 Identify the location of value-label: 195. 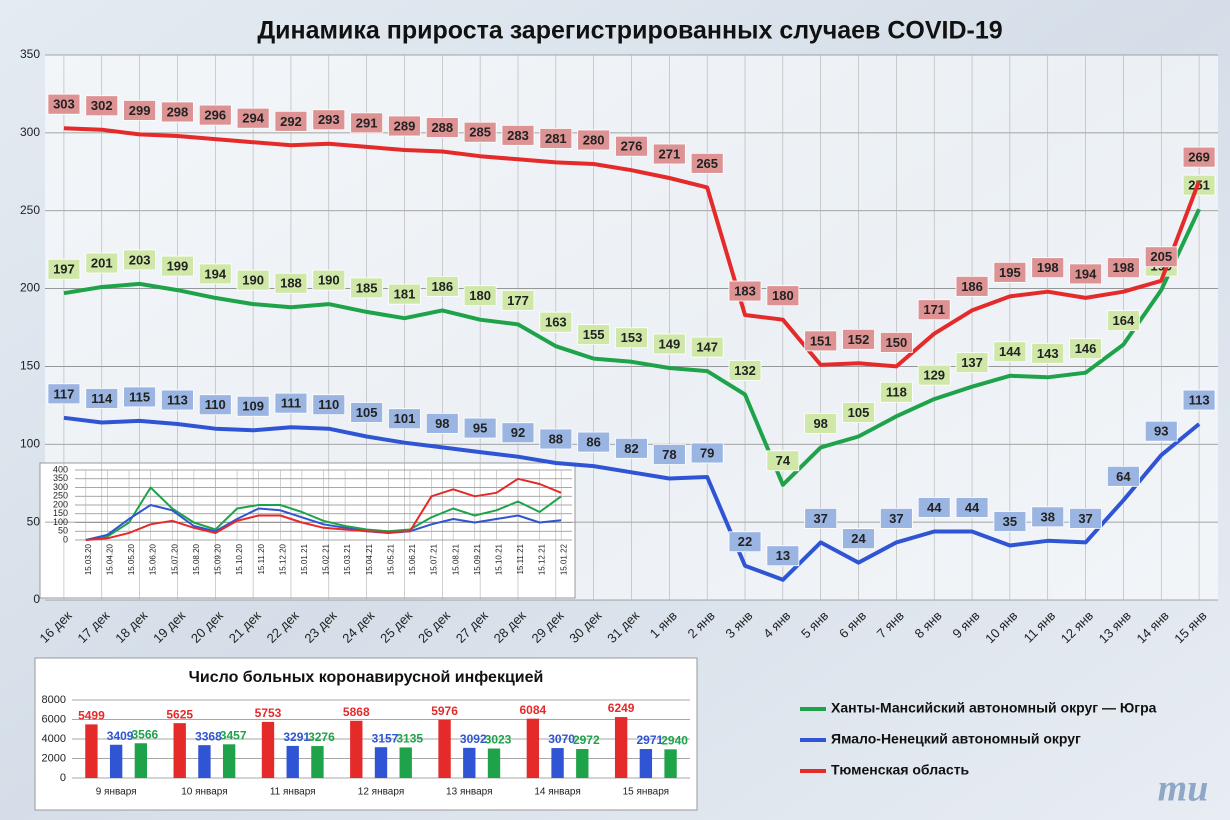
(1010, 272).